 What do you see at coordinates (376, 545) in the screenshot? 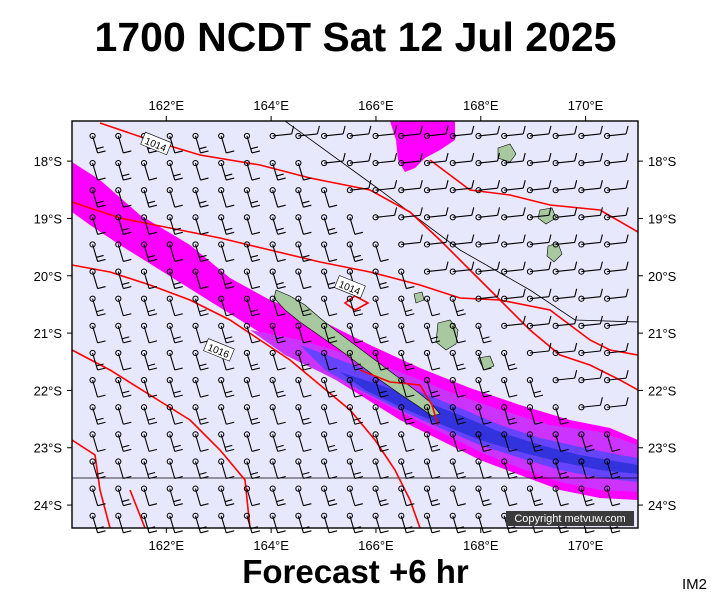
I see `lon-tick-label-bottom: 166°E` at bounding box center [376, 545].